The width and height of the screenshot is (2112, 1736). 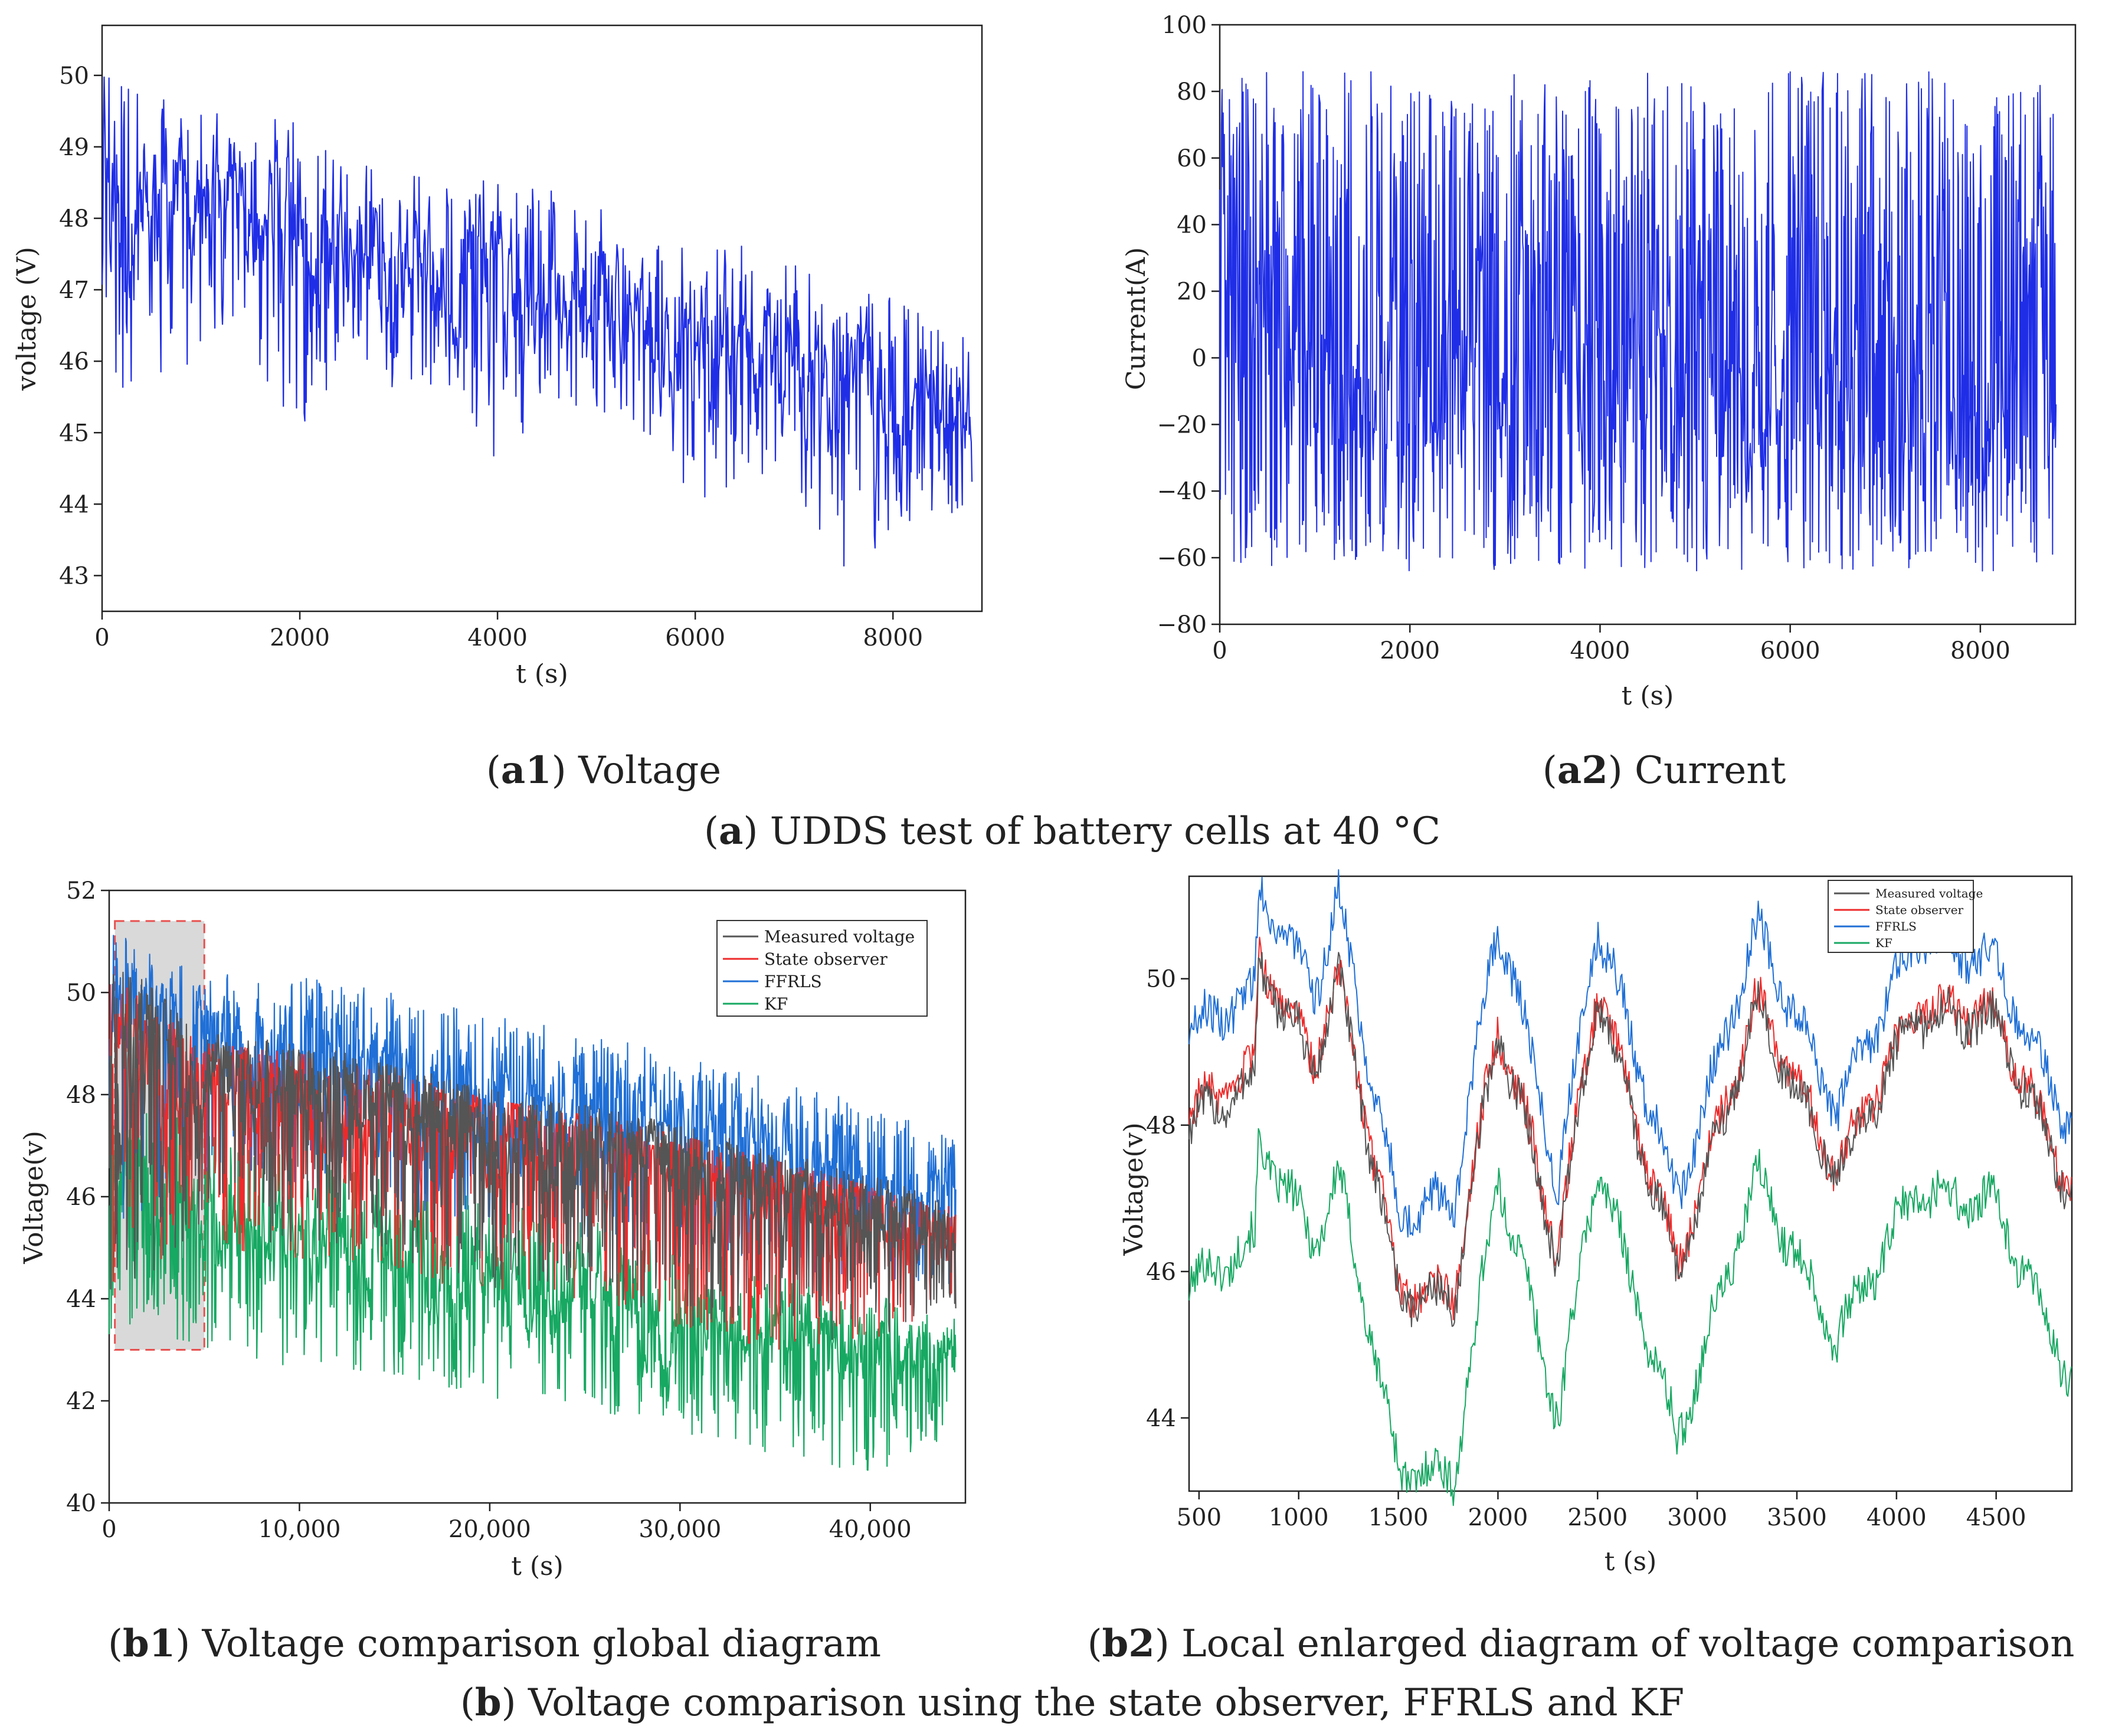 I want to click on caption-a: (a) UDDS test of battery cells at 40 °C, so click(x=1072, y=831).